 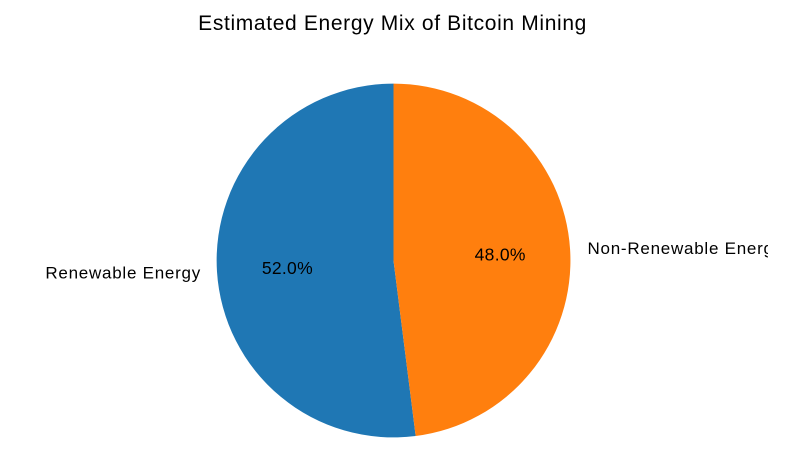 I want to click on svg-text: 52.0%, so click(x=287, y=268).